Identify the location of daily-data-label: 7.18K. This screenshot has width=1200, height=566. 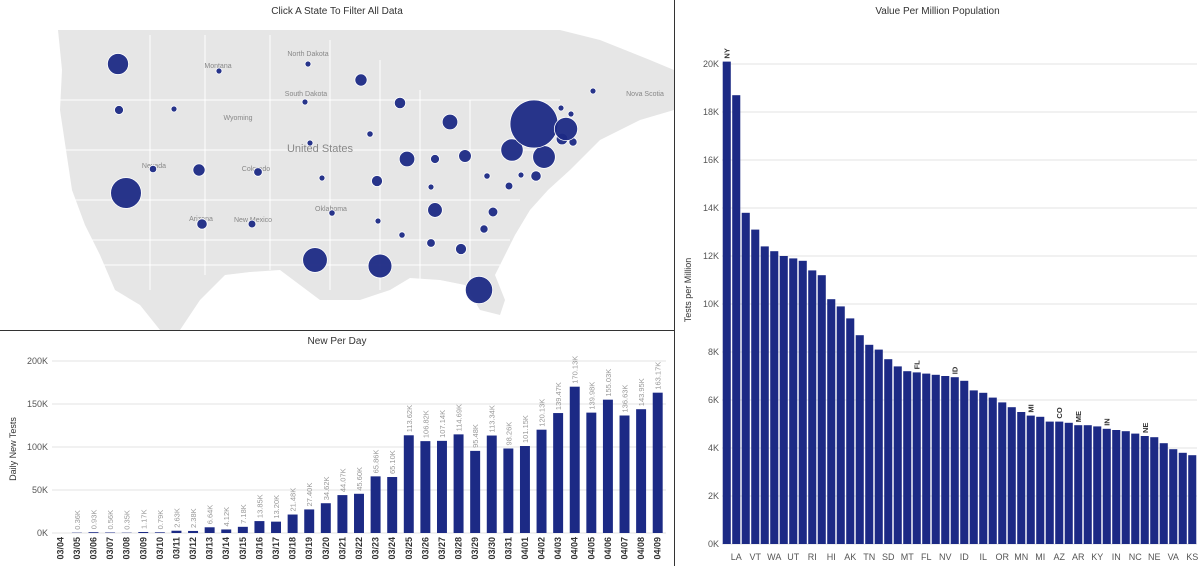
(243, 514).